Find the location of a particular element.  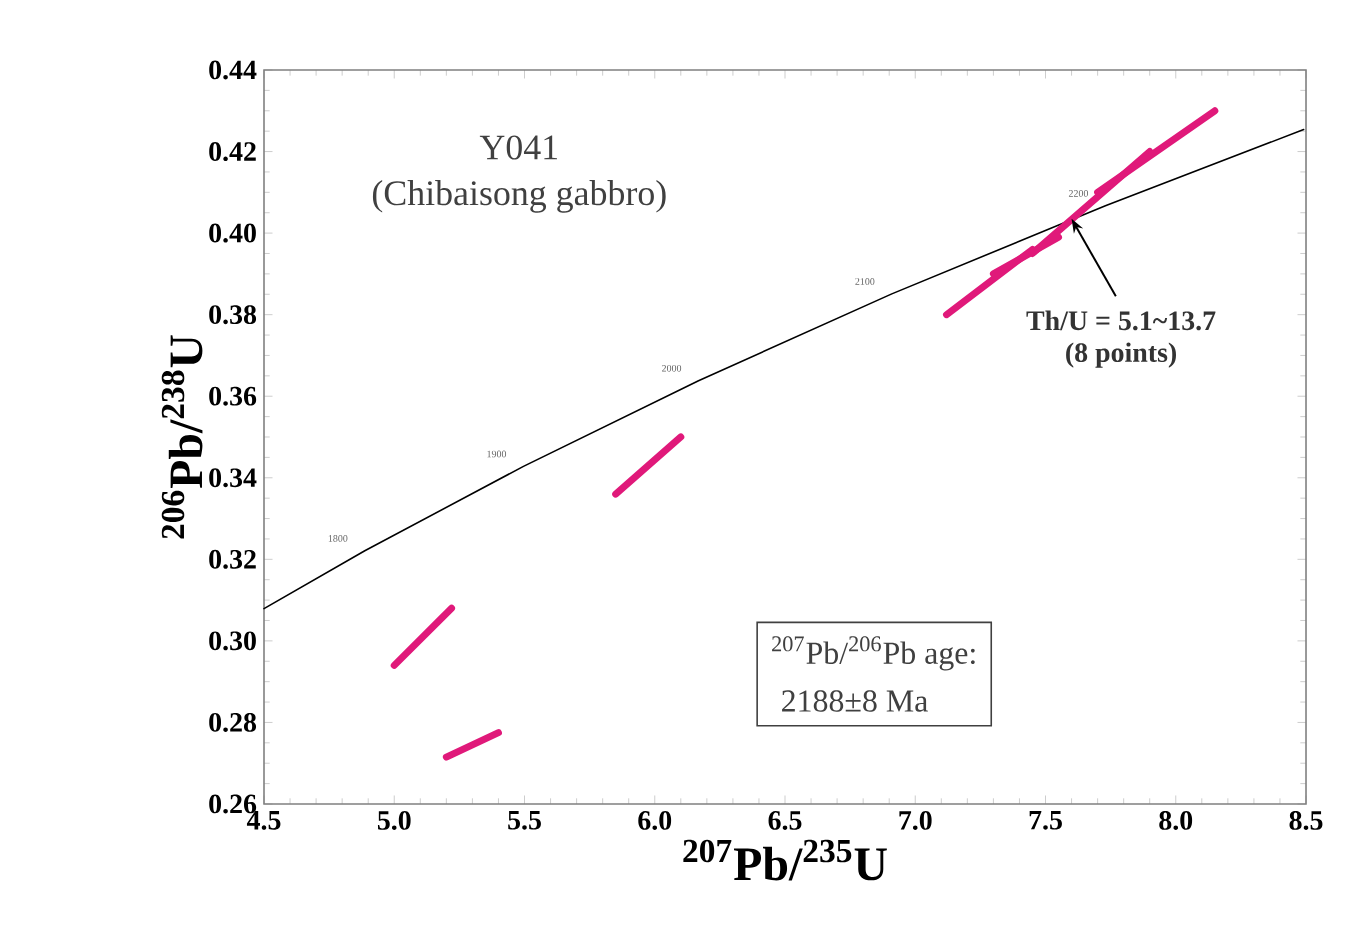

y-tick-label: 0.26 is located at coordinates (233, 804).